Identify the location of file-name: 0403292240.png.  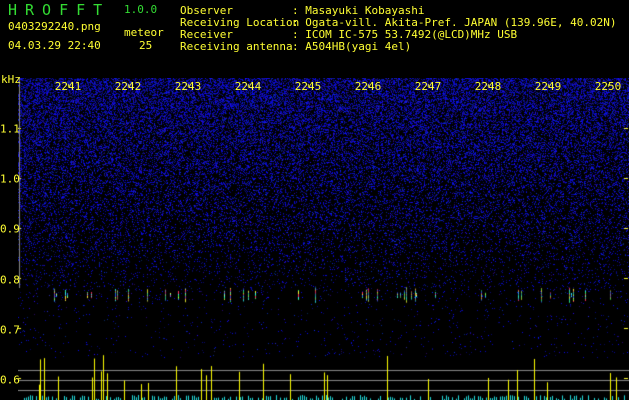
(54, 26).